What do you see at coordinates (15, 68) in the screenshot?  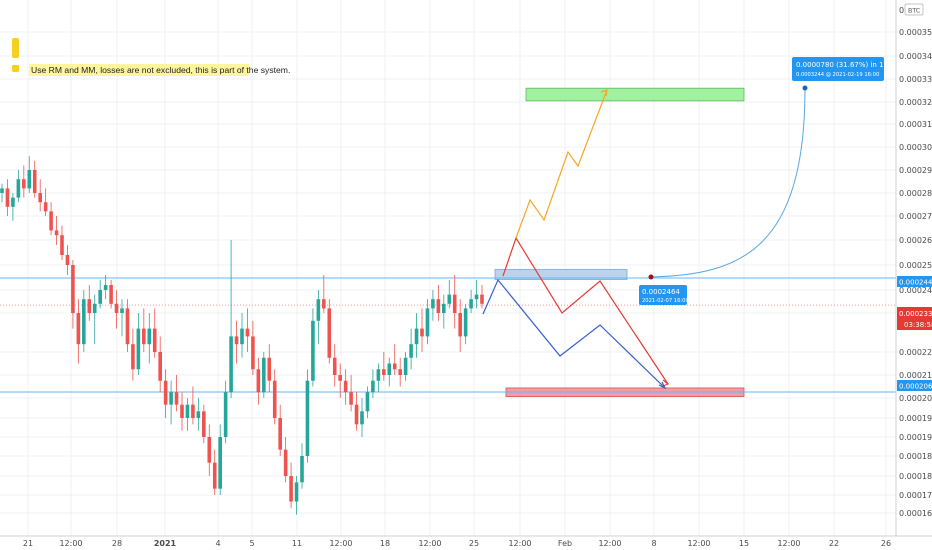 I see `note-icon-dot` at bounding box center [15, 68].